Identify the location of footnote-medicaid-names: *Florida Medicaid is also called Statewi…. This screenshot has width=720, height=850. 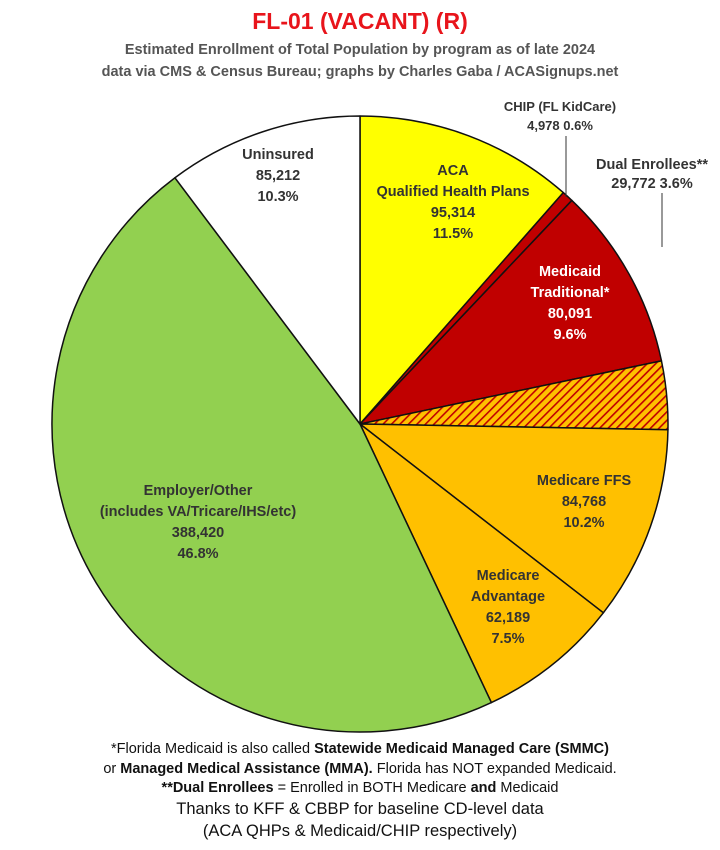
(360, 749).